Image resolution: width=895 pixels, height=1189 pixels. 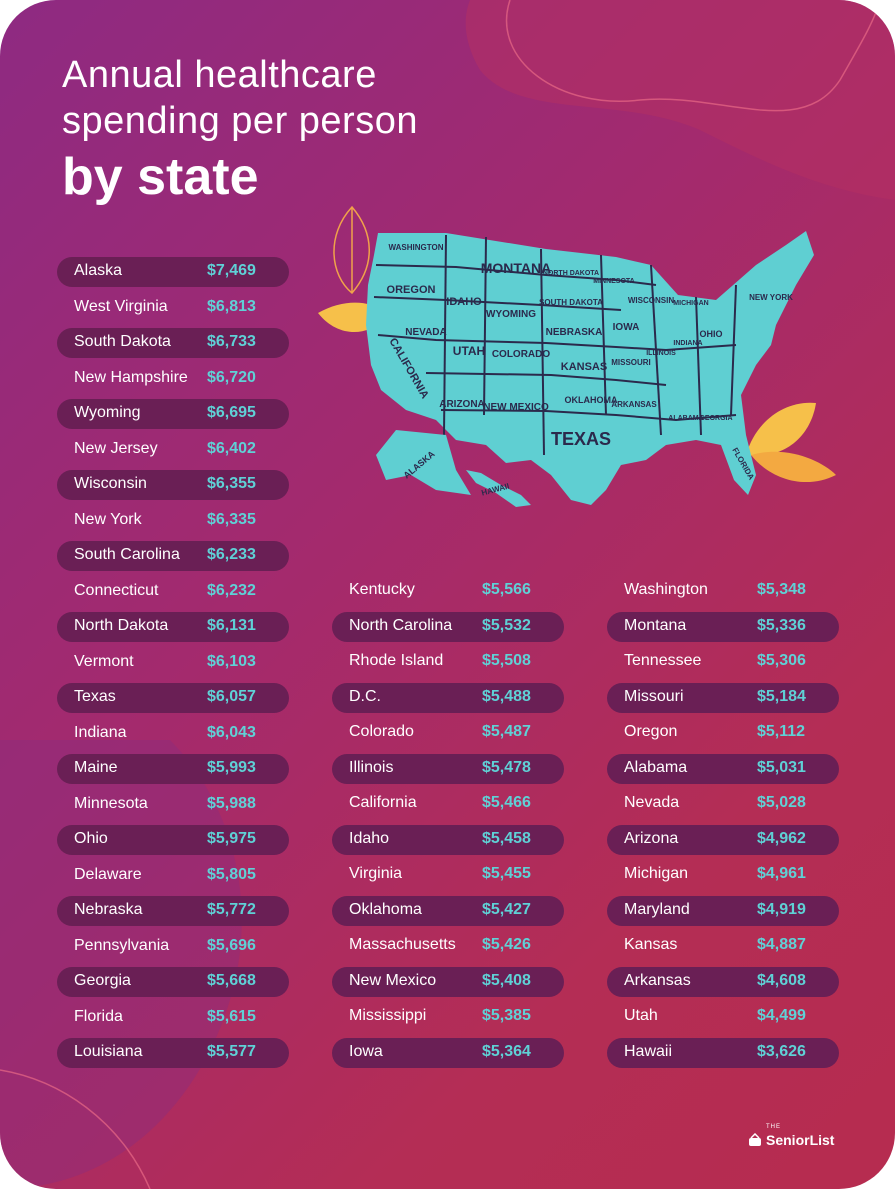 What do you see at coordinates (516, 268) in the screenshot?
I see `map-label: MONTANA` at bounding box center [516, 268].